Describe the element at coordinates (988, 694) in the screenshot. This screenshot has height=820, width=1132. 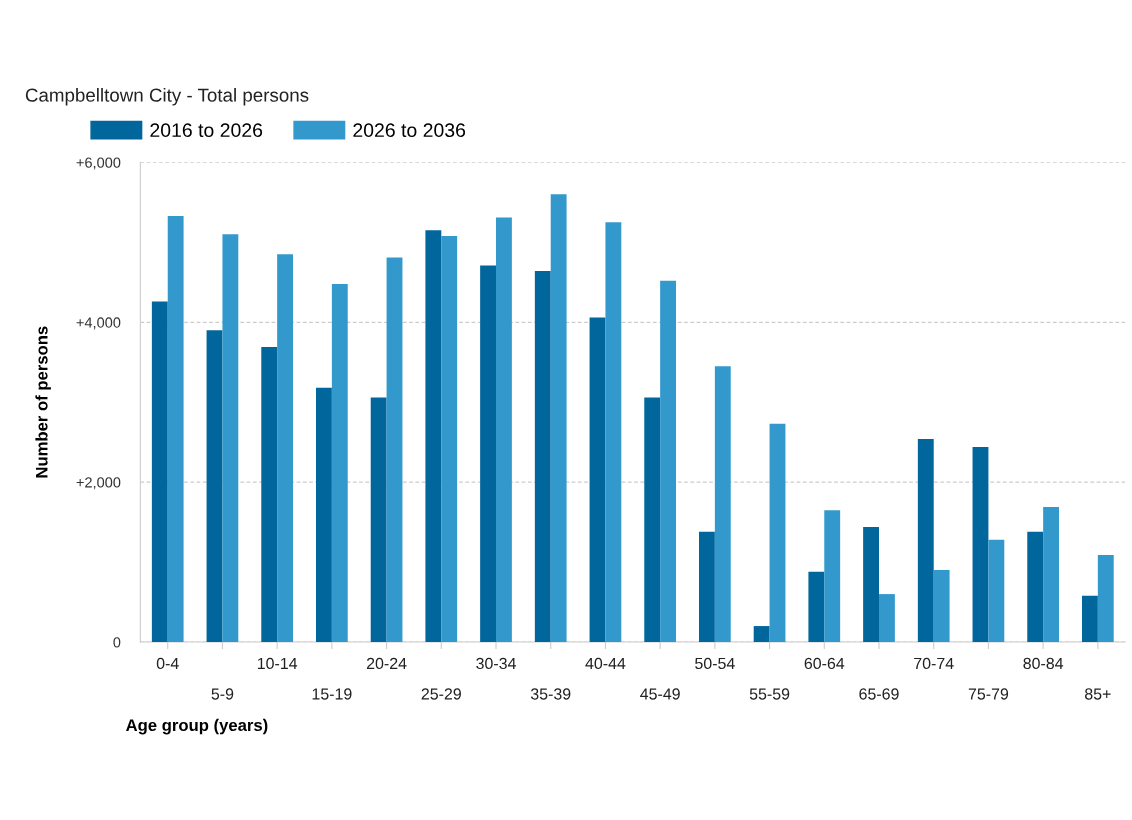
I see `x-tick-label: 75-79` at that location.